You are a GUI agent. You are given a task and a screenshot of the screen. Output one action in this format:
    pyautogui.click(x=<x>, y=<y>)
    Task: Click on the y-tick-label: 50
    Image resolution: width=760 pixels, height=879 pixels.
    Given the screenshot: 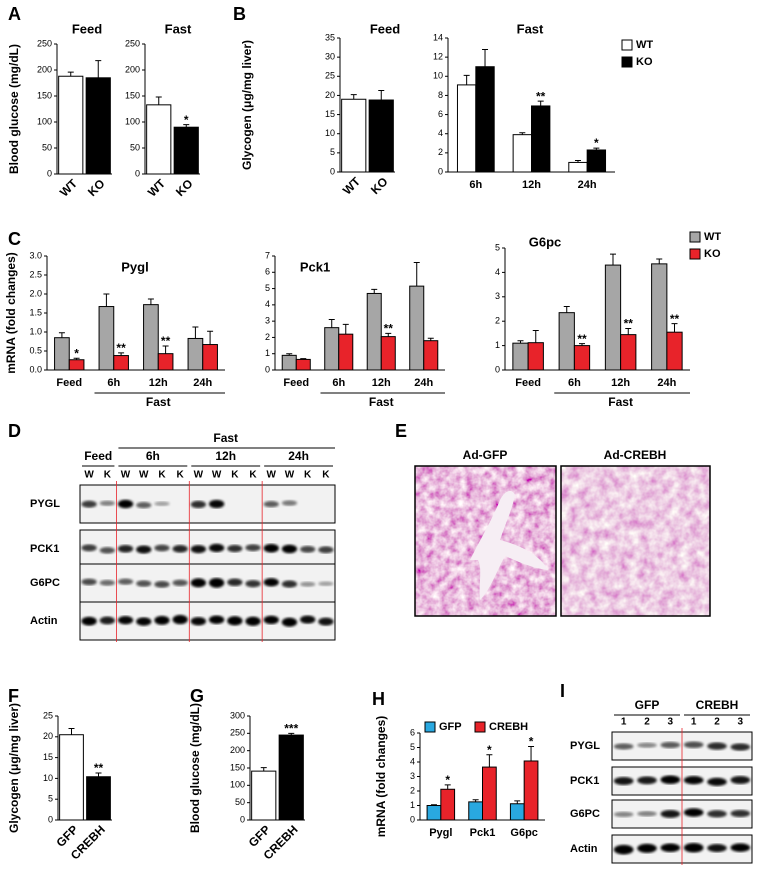 What is the action you would take?
    pyautogui.click(x=47, y=147)
    